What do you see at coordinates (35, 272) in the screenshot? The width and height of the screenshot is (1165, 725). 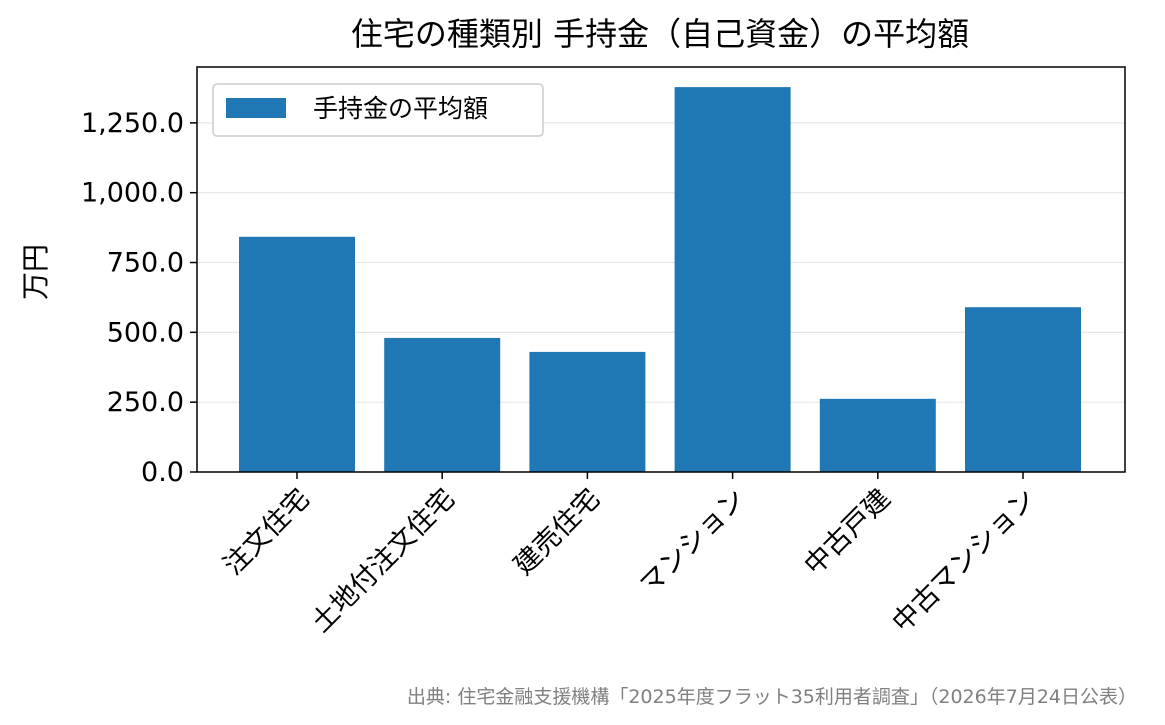 I see `y-axis-label: 万円` at bounding box center [35, 272].